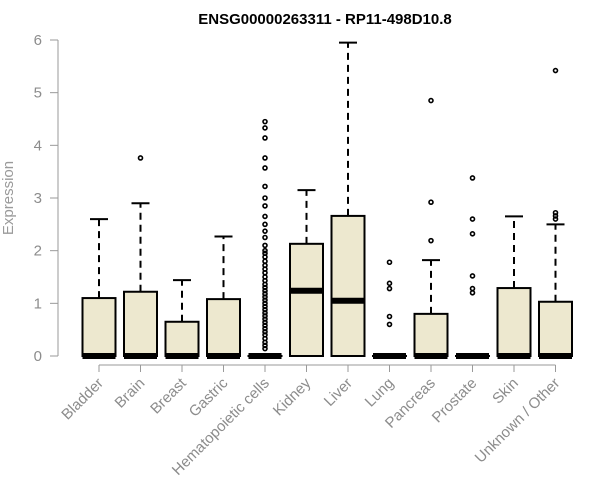 The image size is (600, 500). Describe the element at coordinates (338, 392) in the screenshot. I see `x-tick-label: Liver` at that location.